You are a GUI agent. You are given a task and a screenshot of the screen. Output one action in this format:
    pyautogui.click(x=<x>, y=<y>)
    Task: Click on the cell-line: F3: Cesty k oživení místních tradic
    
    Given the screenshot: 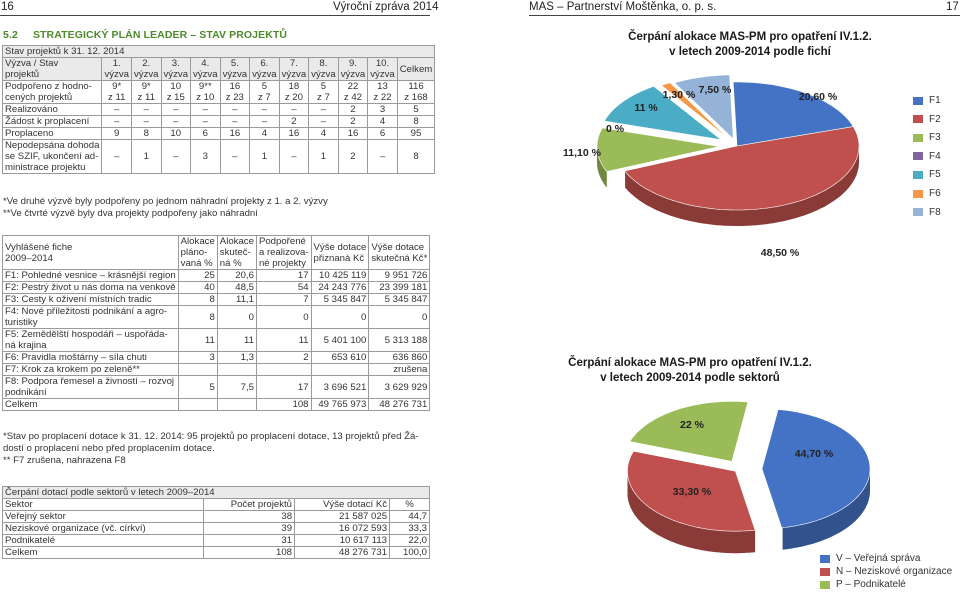 What is the action you would take?
    pyautogui.click(x=78, y=299)
    